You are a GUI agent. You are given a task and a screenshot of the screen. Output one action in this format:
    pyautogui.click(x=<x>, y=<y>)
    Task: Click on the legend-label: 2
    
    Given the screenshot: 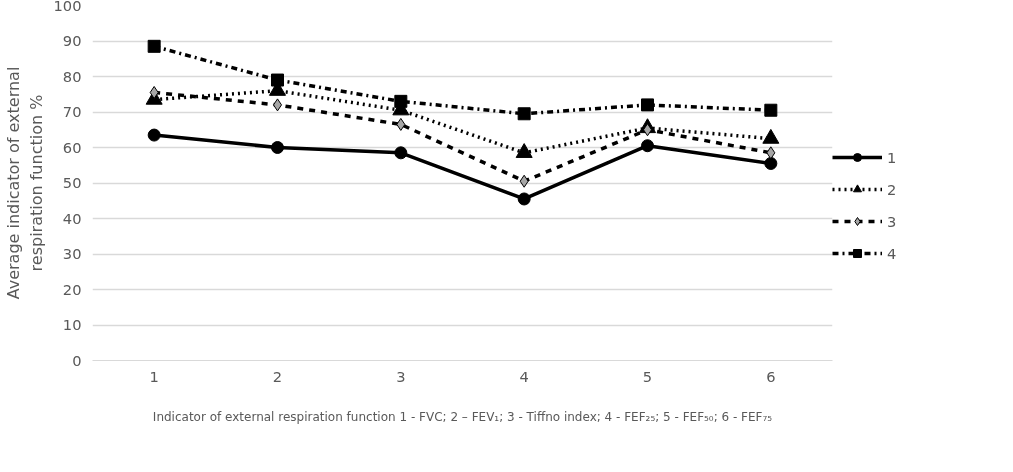 What is the action you would take?
    pyautogui.click(x=892, y=189)
    